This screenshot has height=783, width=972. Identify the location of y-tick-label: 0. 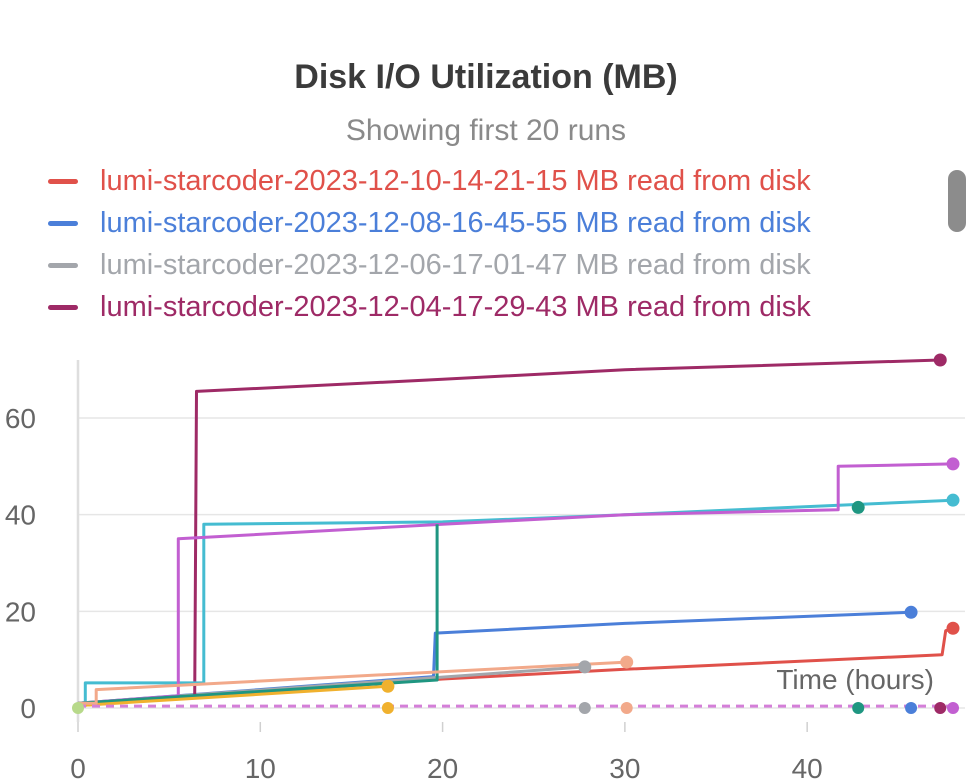
(28, 708).